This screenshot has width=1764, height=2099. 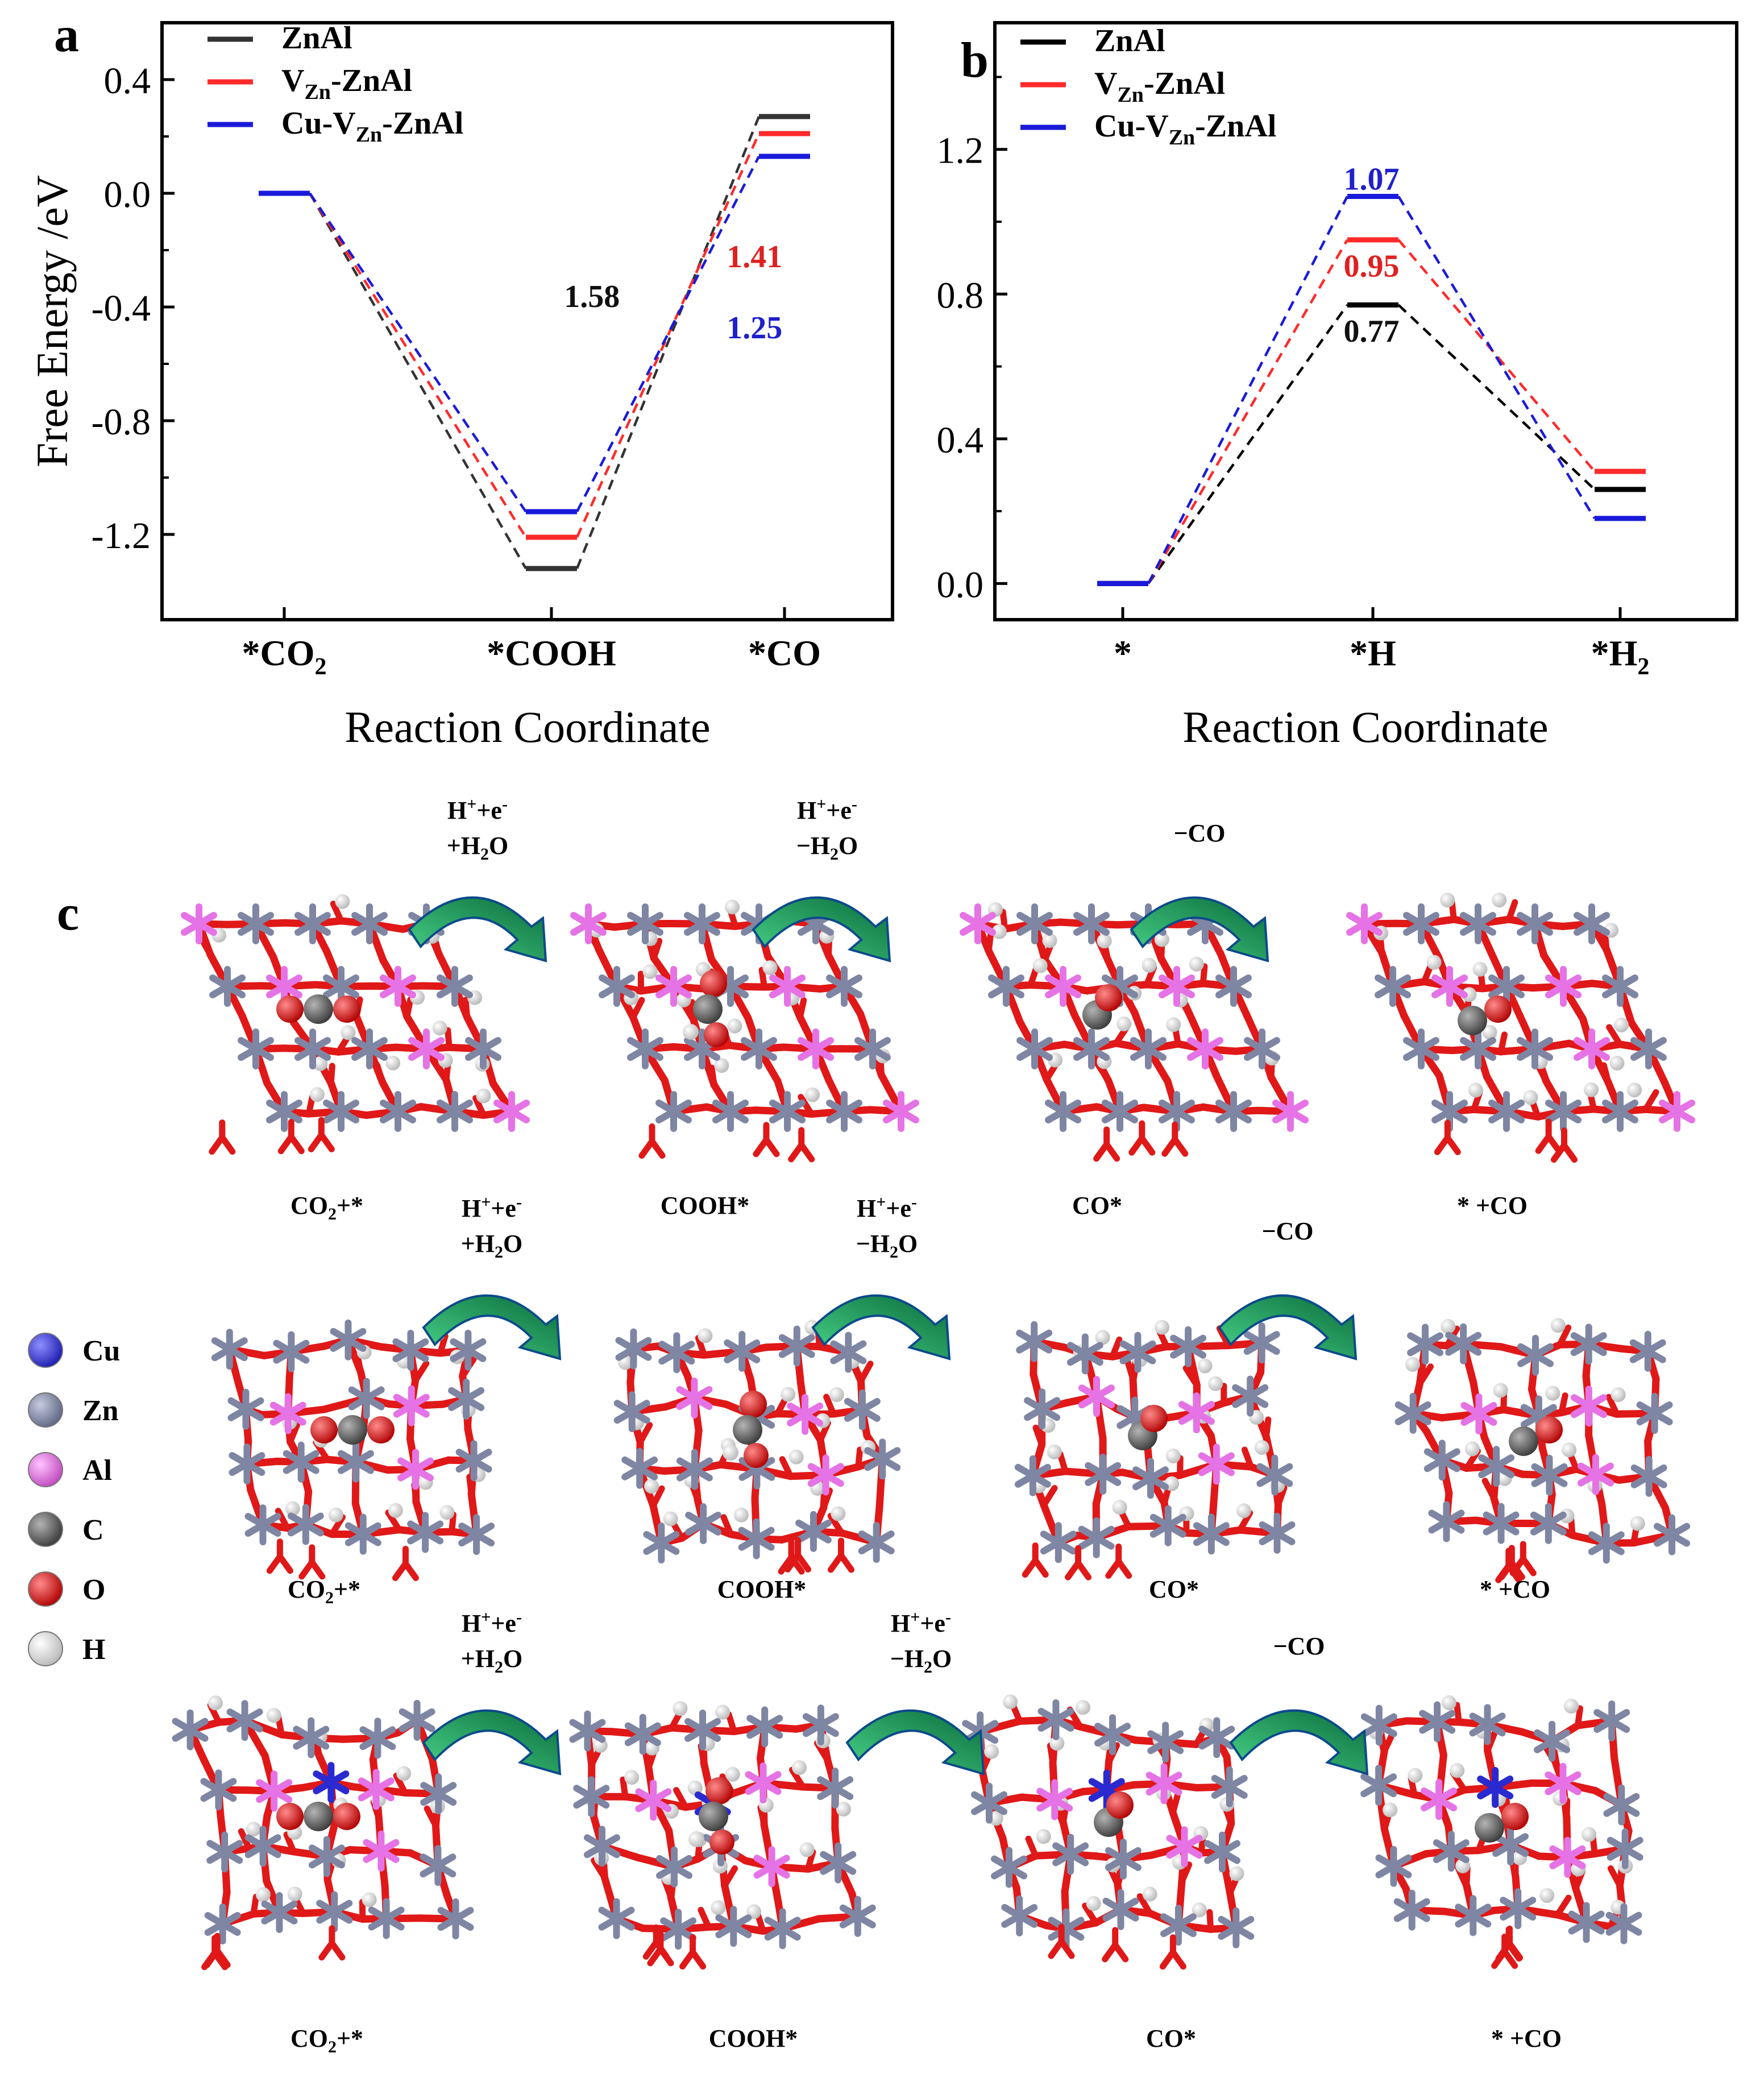 What do you see at coordinates (1381, 643) in the screenshot?
I see `chart-b-x-axis: * *H *H2` at bounding box center [1381, 643].